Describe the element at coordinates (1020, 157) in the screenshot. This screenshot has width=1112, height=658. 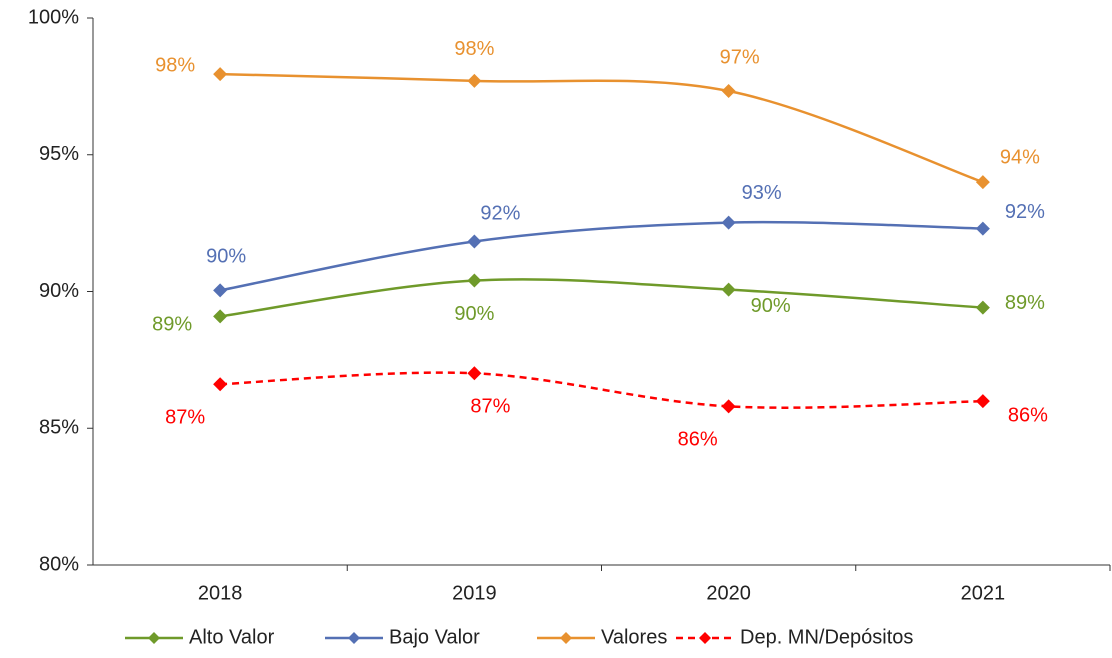
I see `data-label: 94%` at that location.